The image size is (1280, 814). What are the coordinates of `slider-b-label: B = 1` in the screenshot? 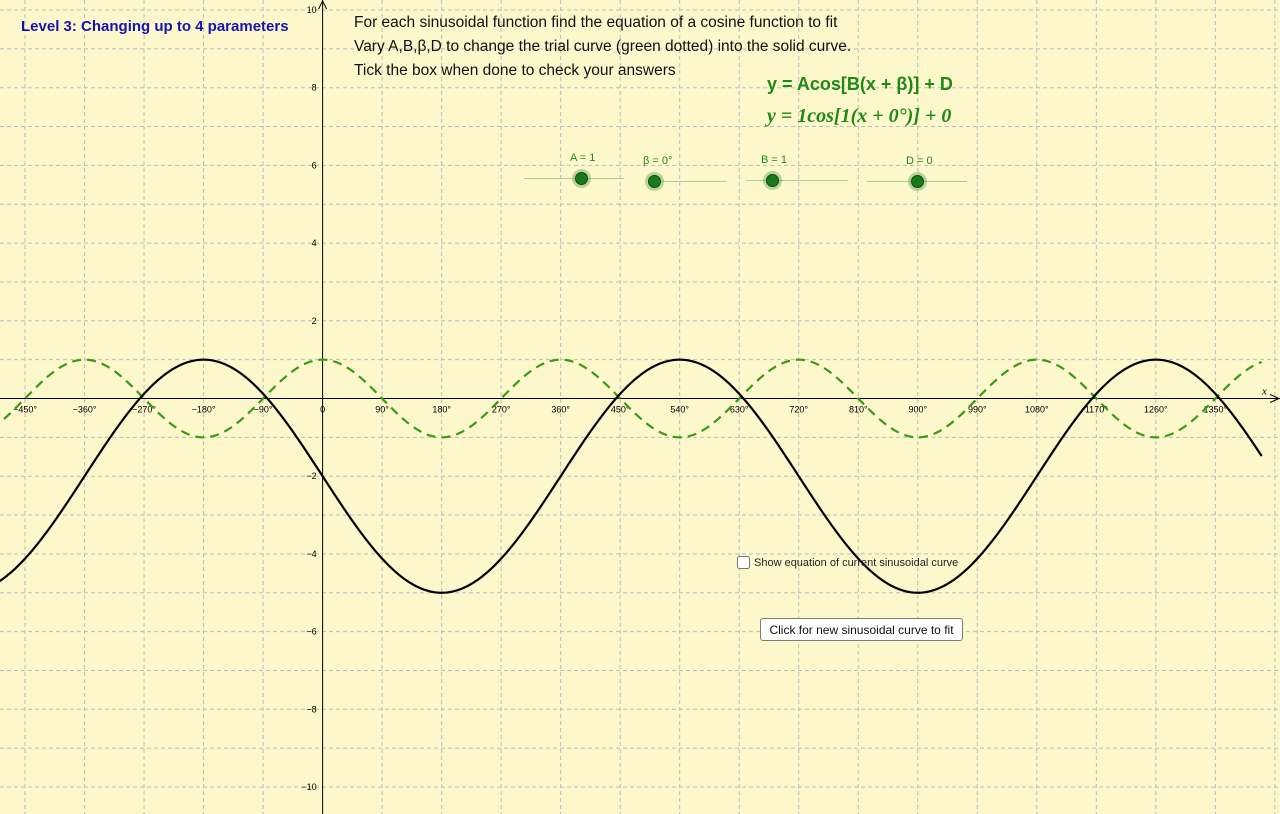 It's located at (774, 160).